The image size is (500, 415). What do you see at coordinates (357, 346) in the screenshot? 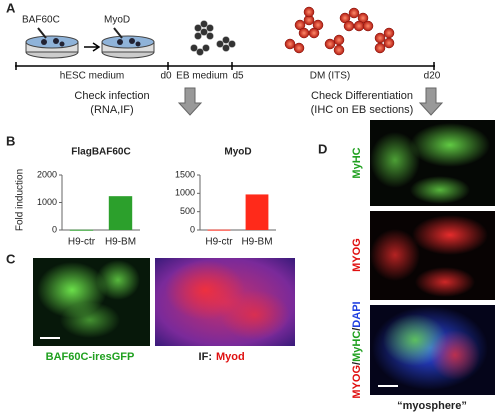
I see `merge-part: MyHC` at bounding box center [357, 346].